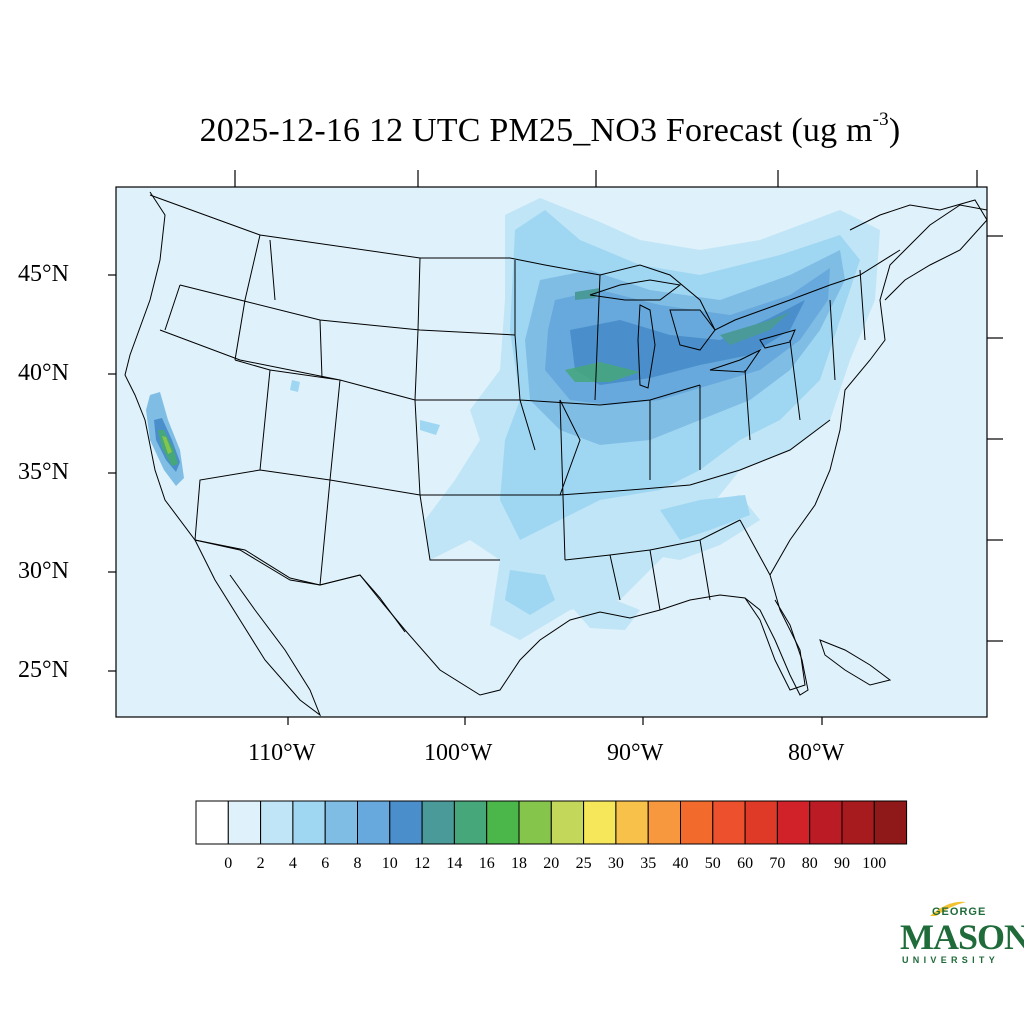  Describe the element at coordinates (458, 753) in the screenshot. I see `lon-label-100: 100°W` at that location.